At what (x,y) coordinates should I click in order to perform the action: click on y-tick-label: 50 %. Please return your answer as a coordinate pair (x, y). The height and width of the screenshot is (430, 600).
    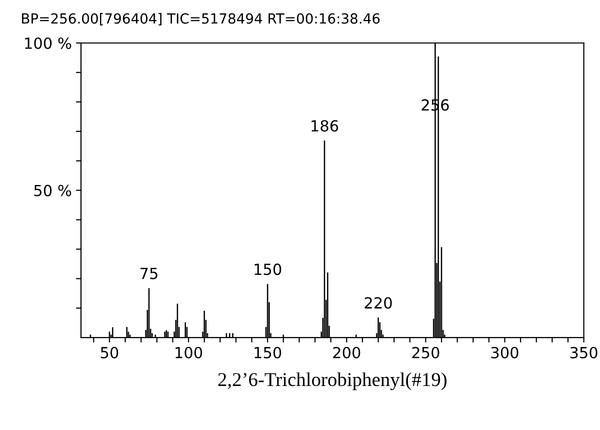
    Looking at the image, I should click on (53, 190).